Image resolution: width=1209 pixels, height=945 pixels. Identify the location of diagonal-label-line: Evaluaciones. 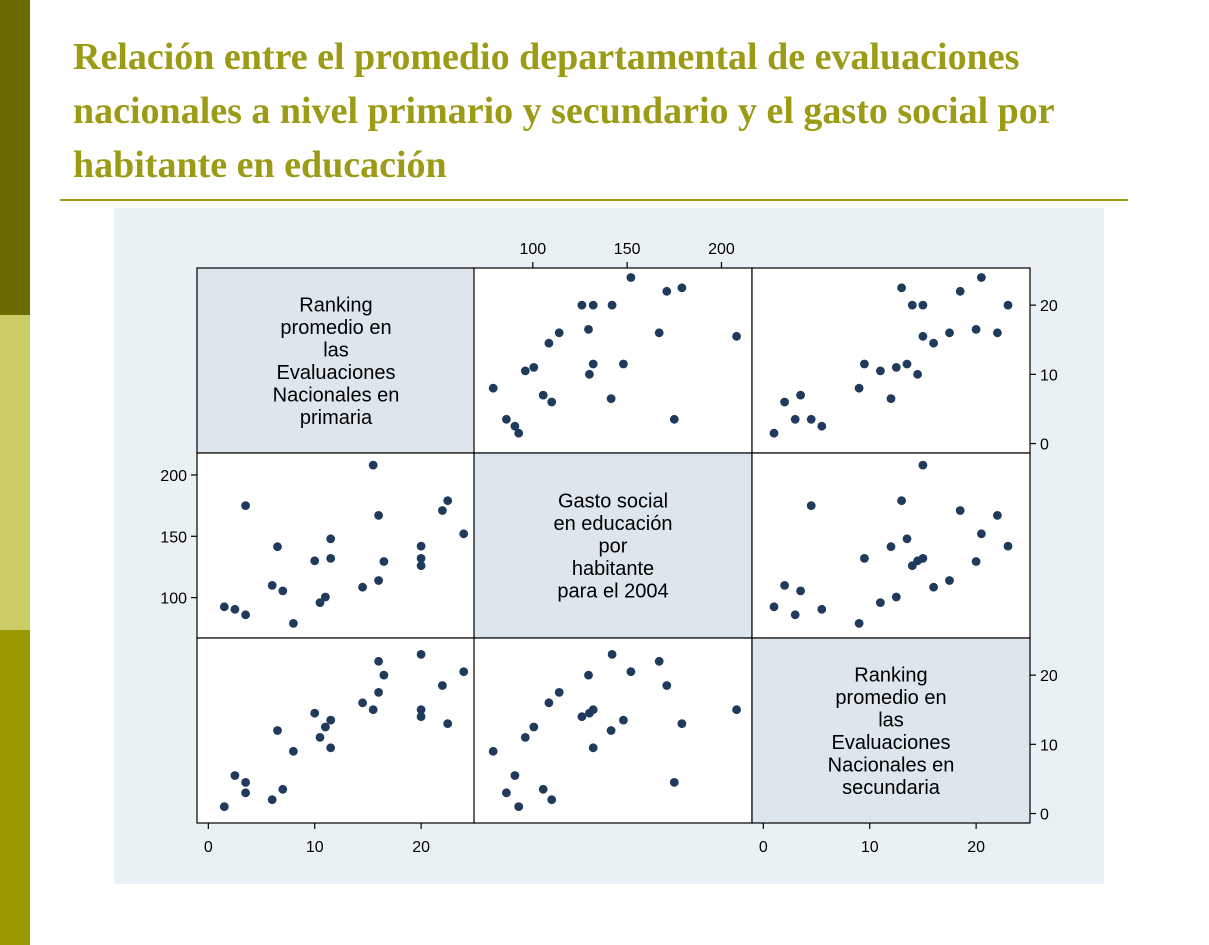
(891, 743).